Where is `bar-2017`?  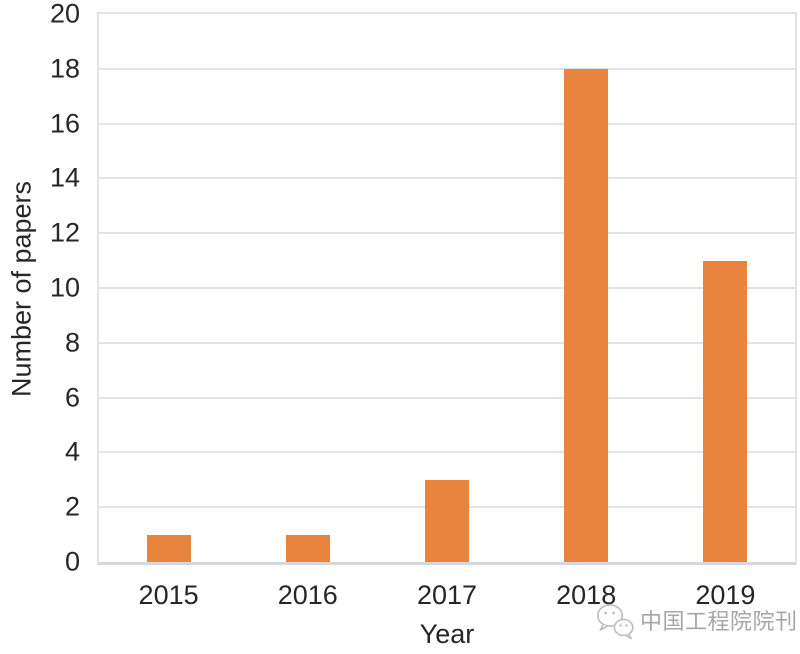
bar-2017 is located at coordinates (447, 520).